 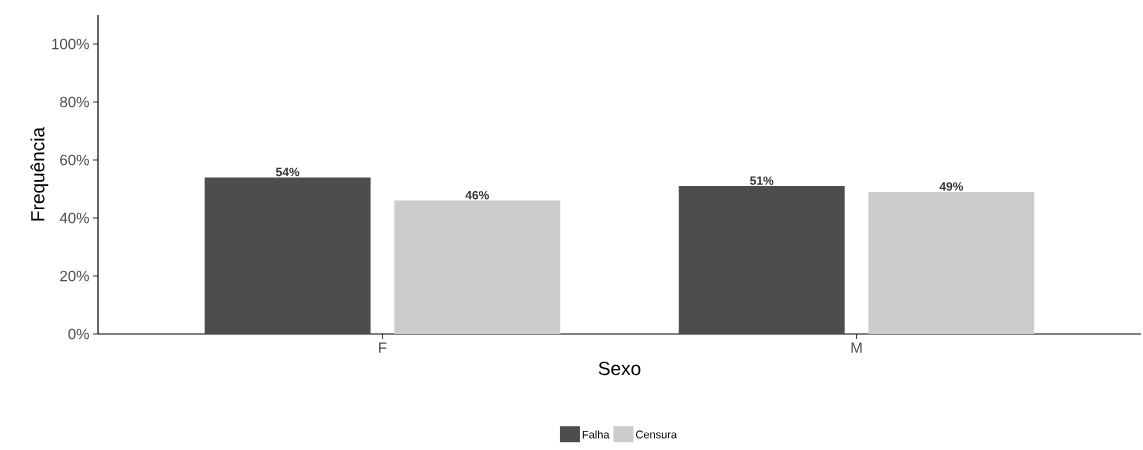 I want to click on x-tick-label: M, so click(x=856, y=347).